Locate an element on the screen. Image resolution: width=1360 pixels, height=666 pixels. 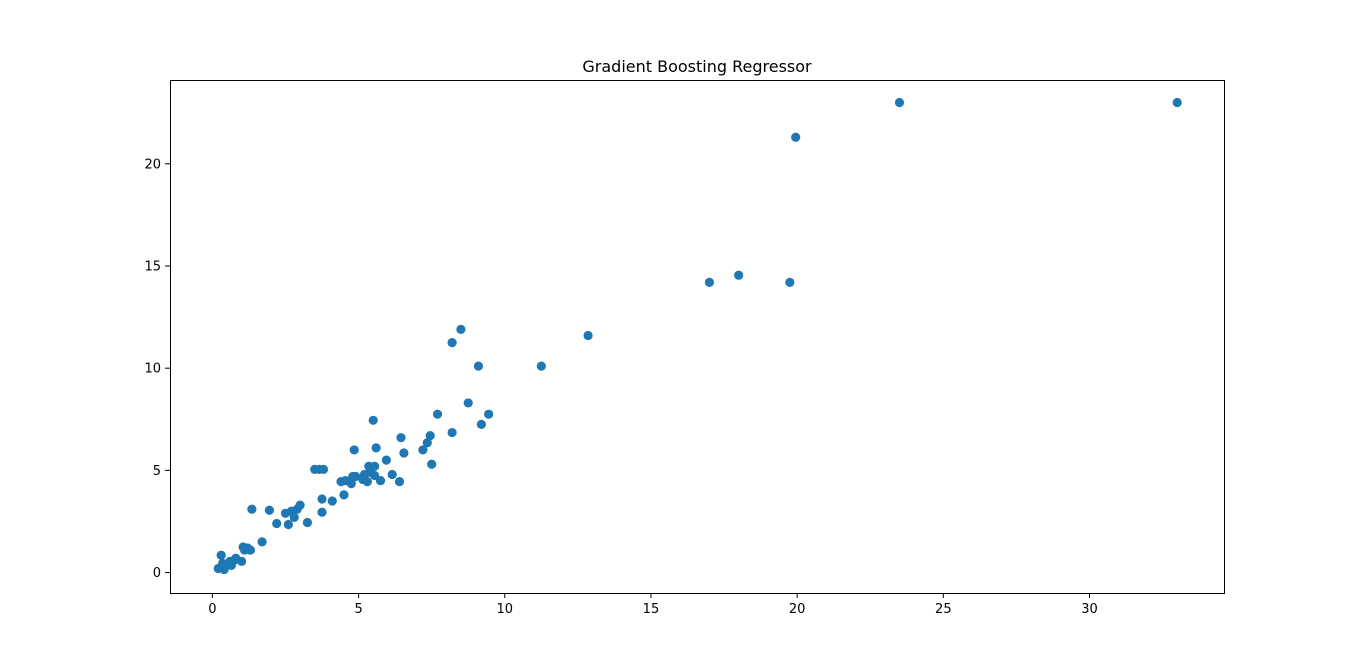
y-tick-label: 15 is located at coordinates (152, 266).